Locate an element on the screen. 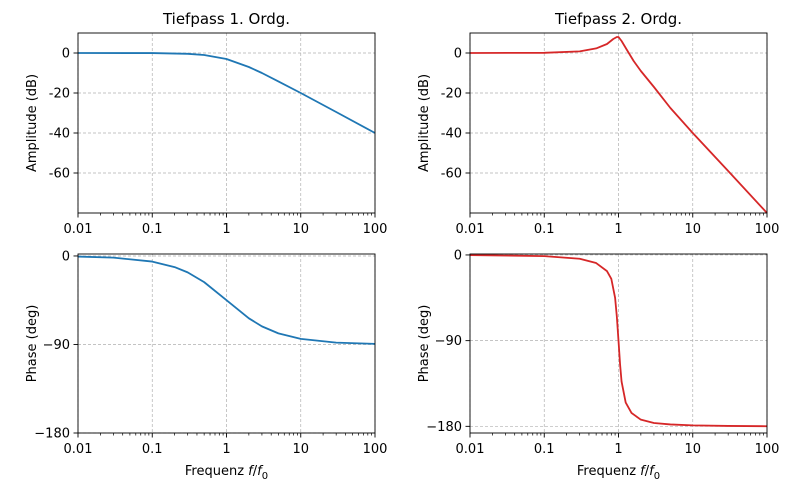 The width and height of the screenshot is (789, 490). chart-title: Tiefpass 2. Ordg. is located at coordinates (618, 19).